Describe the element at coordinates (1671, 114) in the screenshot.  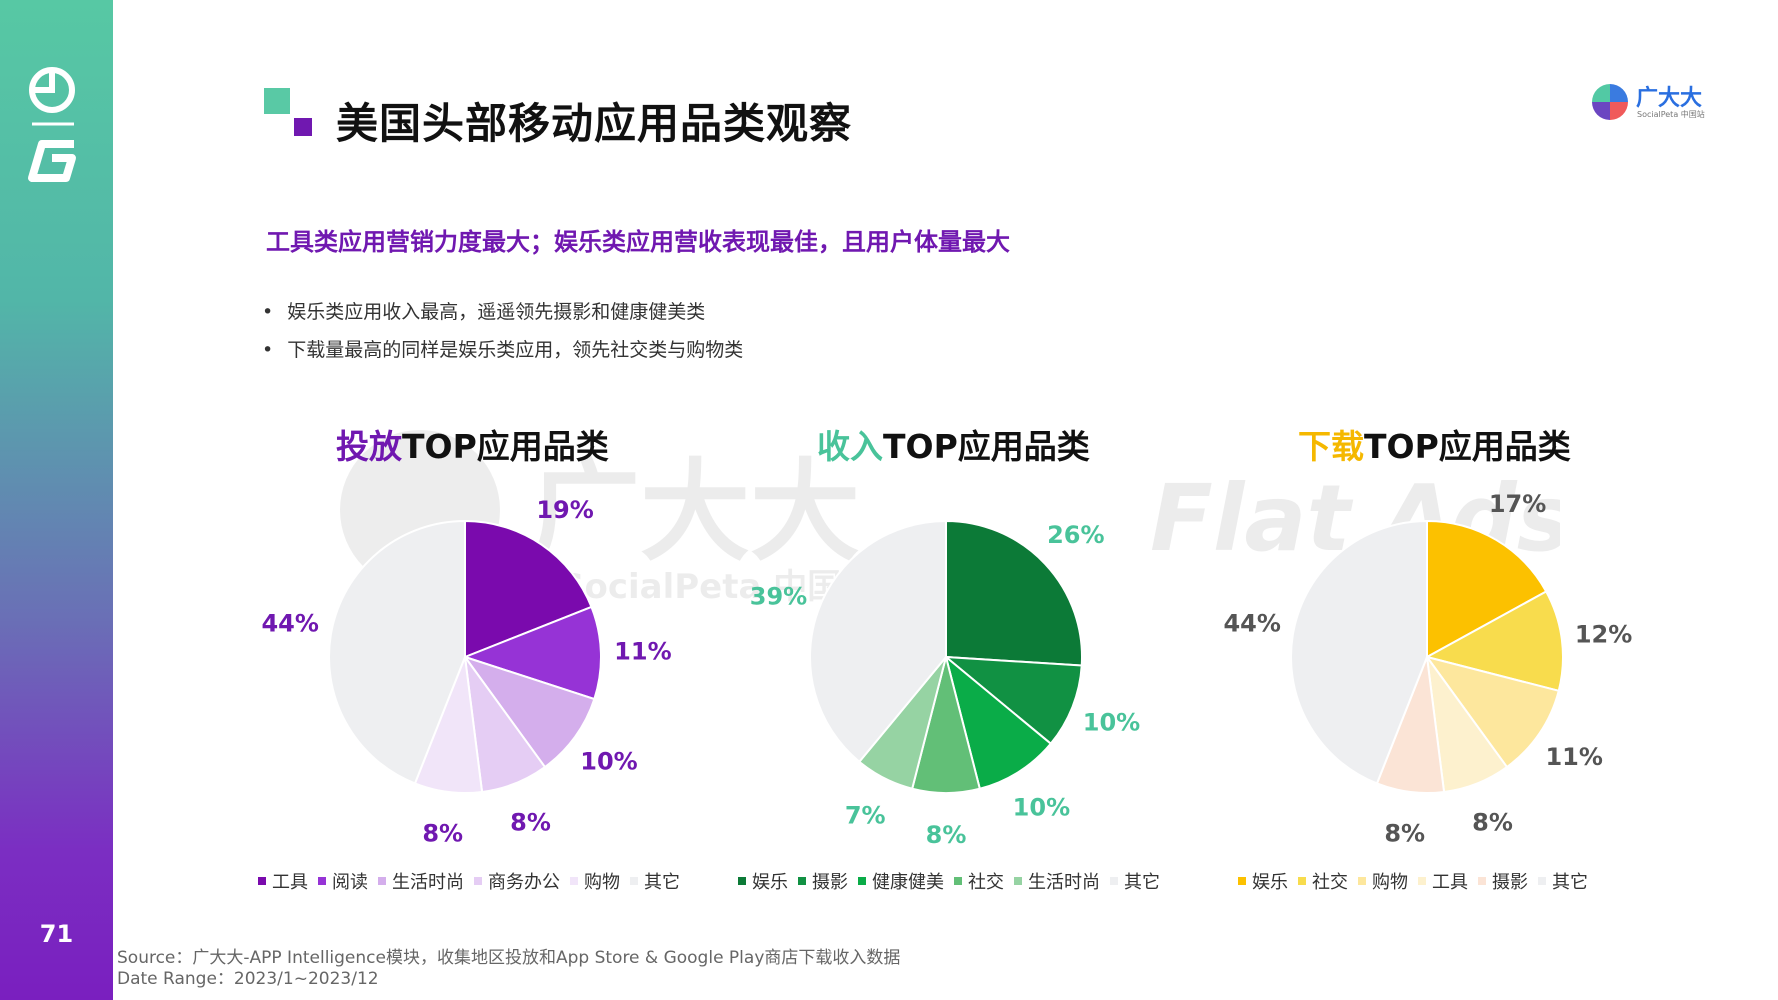
I see `brand-sub: SocialPeta 中国站` at that location.